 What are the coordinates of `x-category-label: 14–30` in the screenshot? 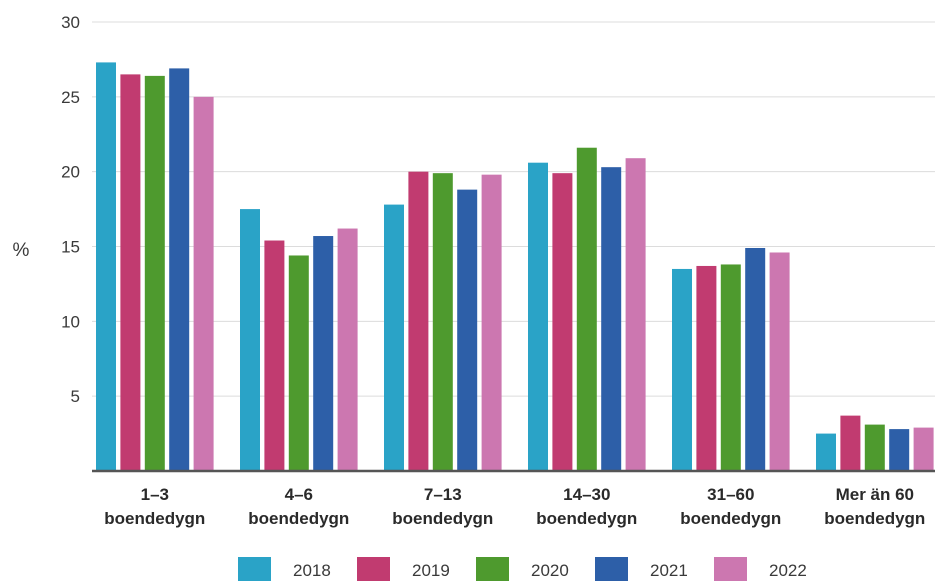 It's located at (586, 494).